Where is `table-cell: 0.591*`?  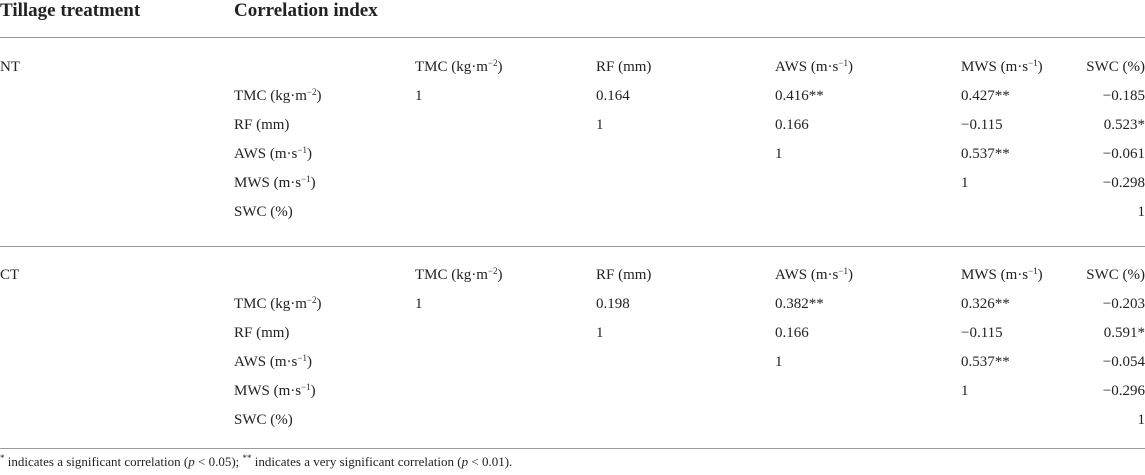 table-cell: 0.591* is located at coordinates (1124, 333).